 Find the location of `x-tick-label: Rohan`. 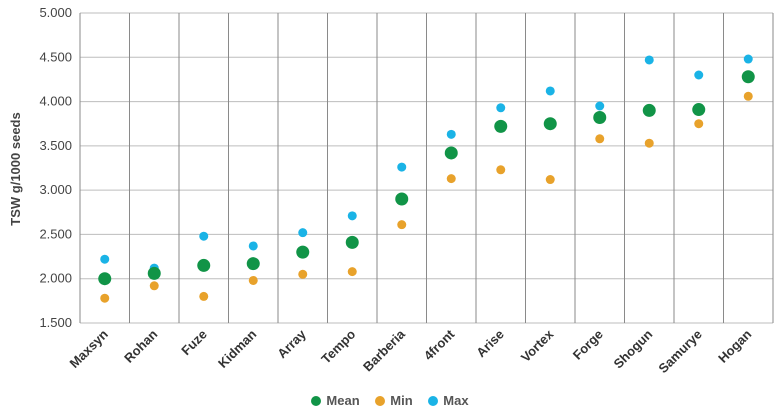

x-tick-label: Rohan is located at coordinates (140, 345).